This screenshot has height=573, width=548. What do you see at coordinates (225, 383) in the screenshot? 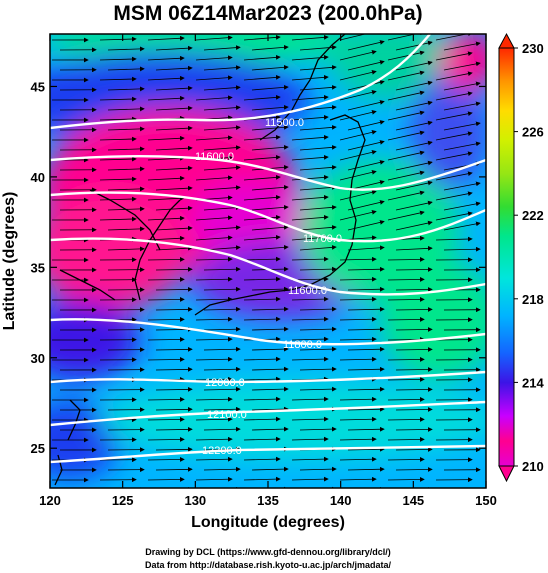
I see `contour-label: 12000.0` at bounding box center [225, 383].